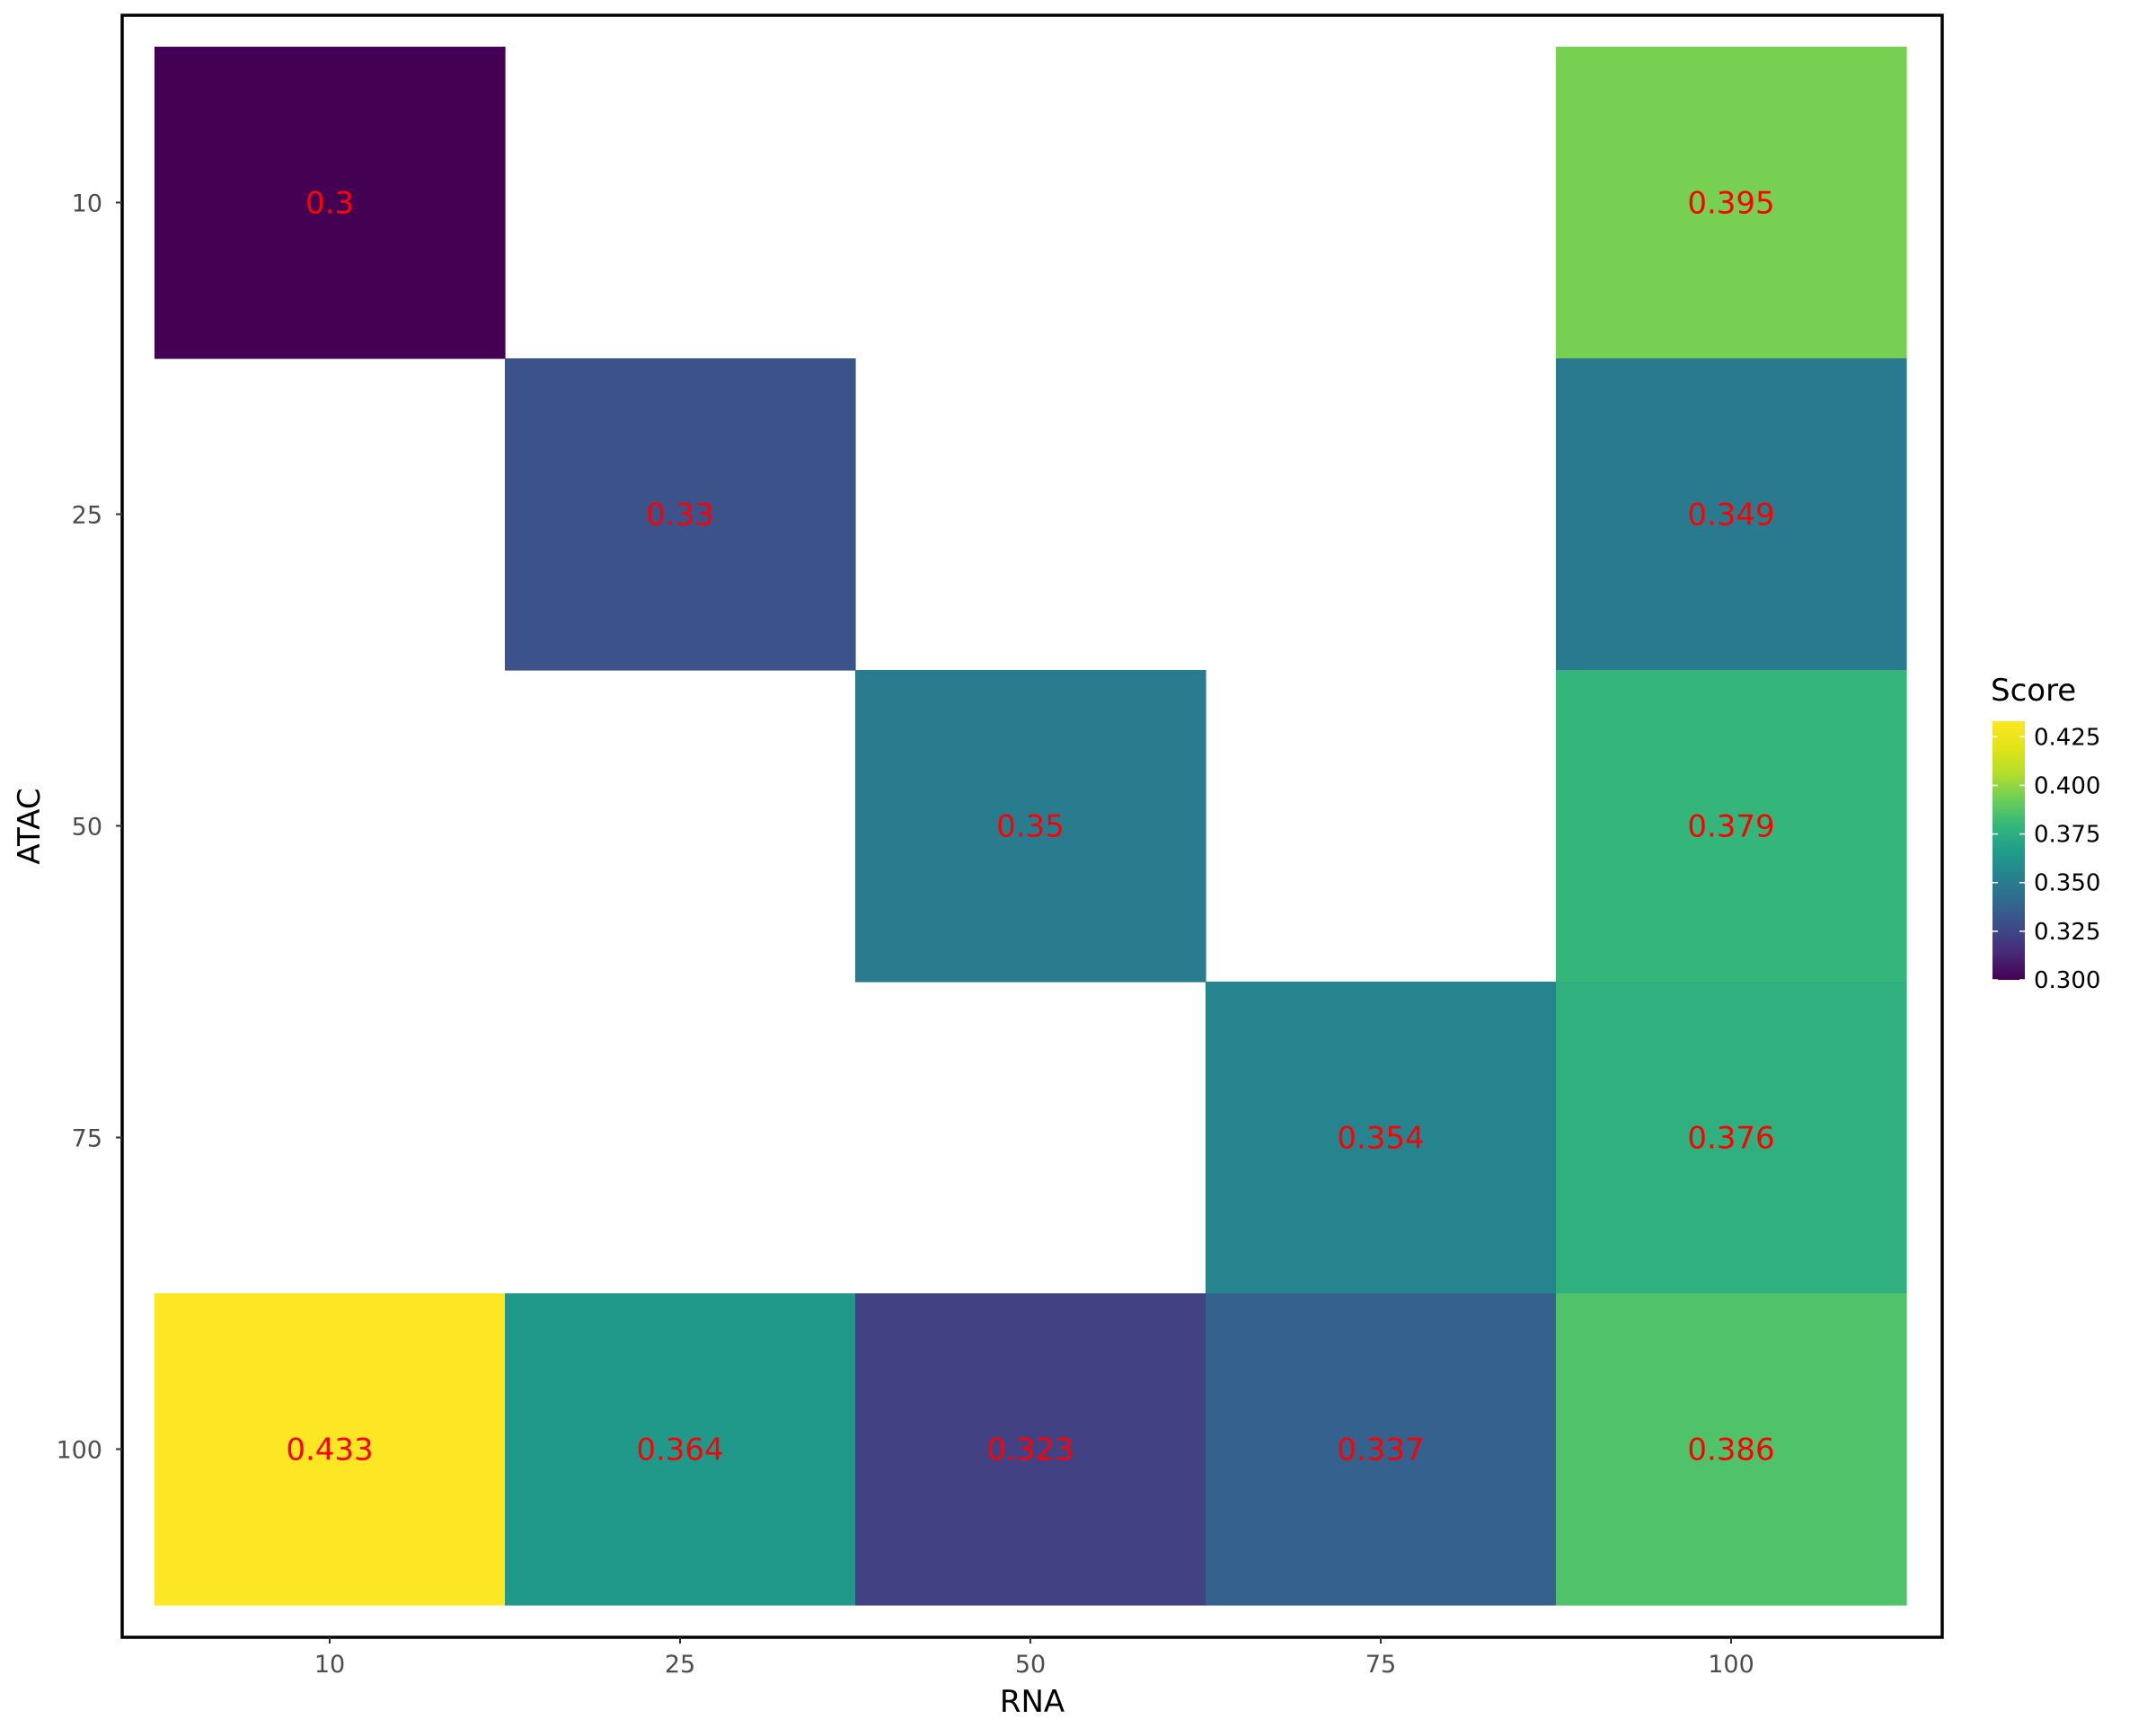 The image size is (2156, 1728). Describe the element at coordinates (1033, 1702) in the screenshot. I see `x-axis-label: RNA` at that location.